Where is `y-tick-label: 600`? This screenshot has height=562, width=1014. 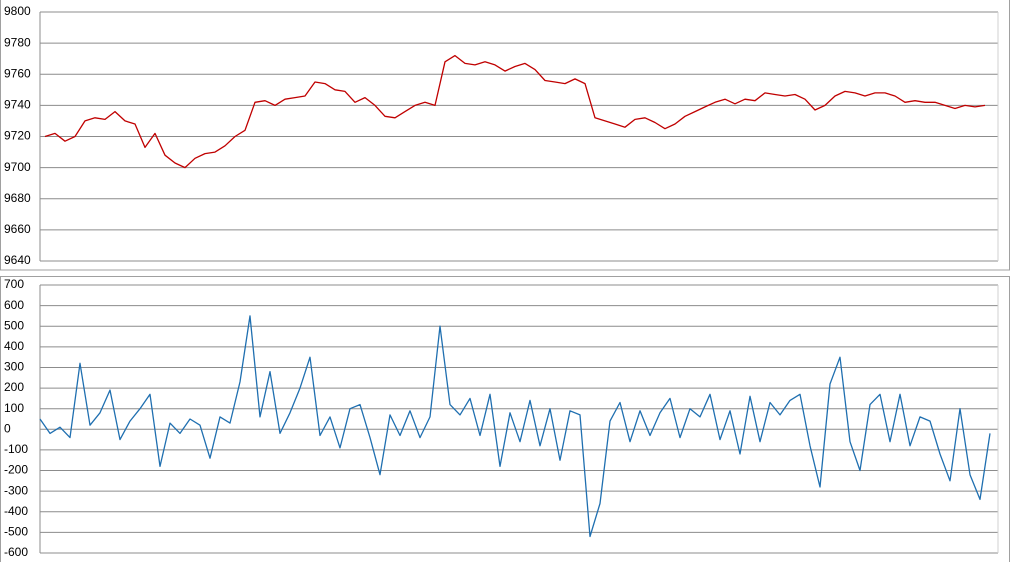 y-tick-label: 600 is located at coordinates (14, 305).